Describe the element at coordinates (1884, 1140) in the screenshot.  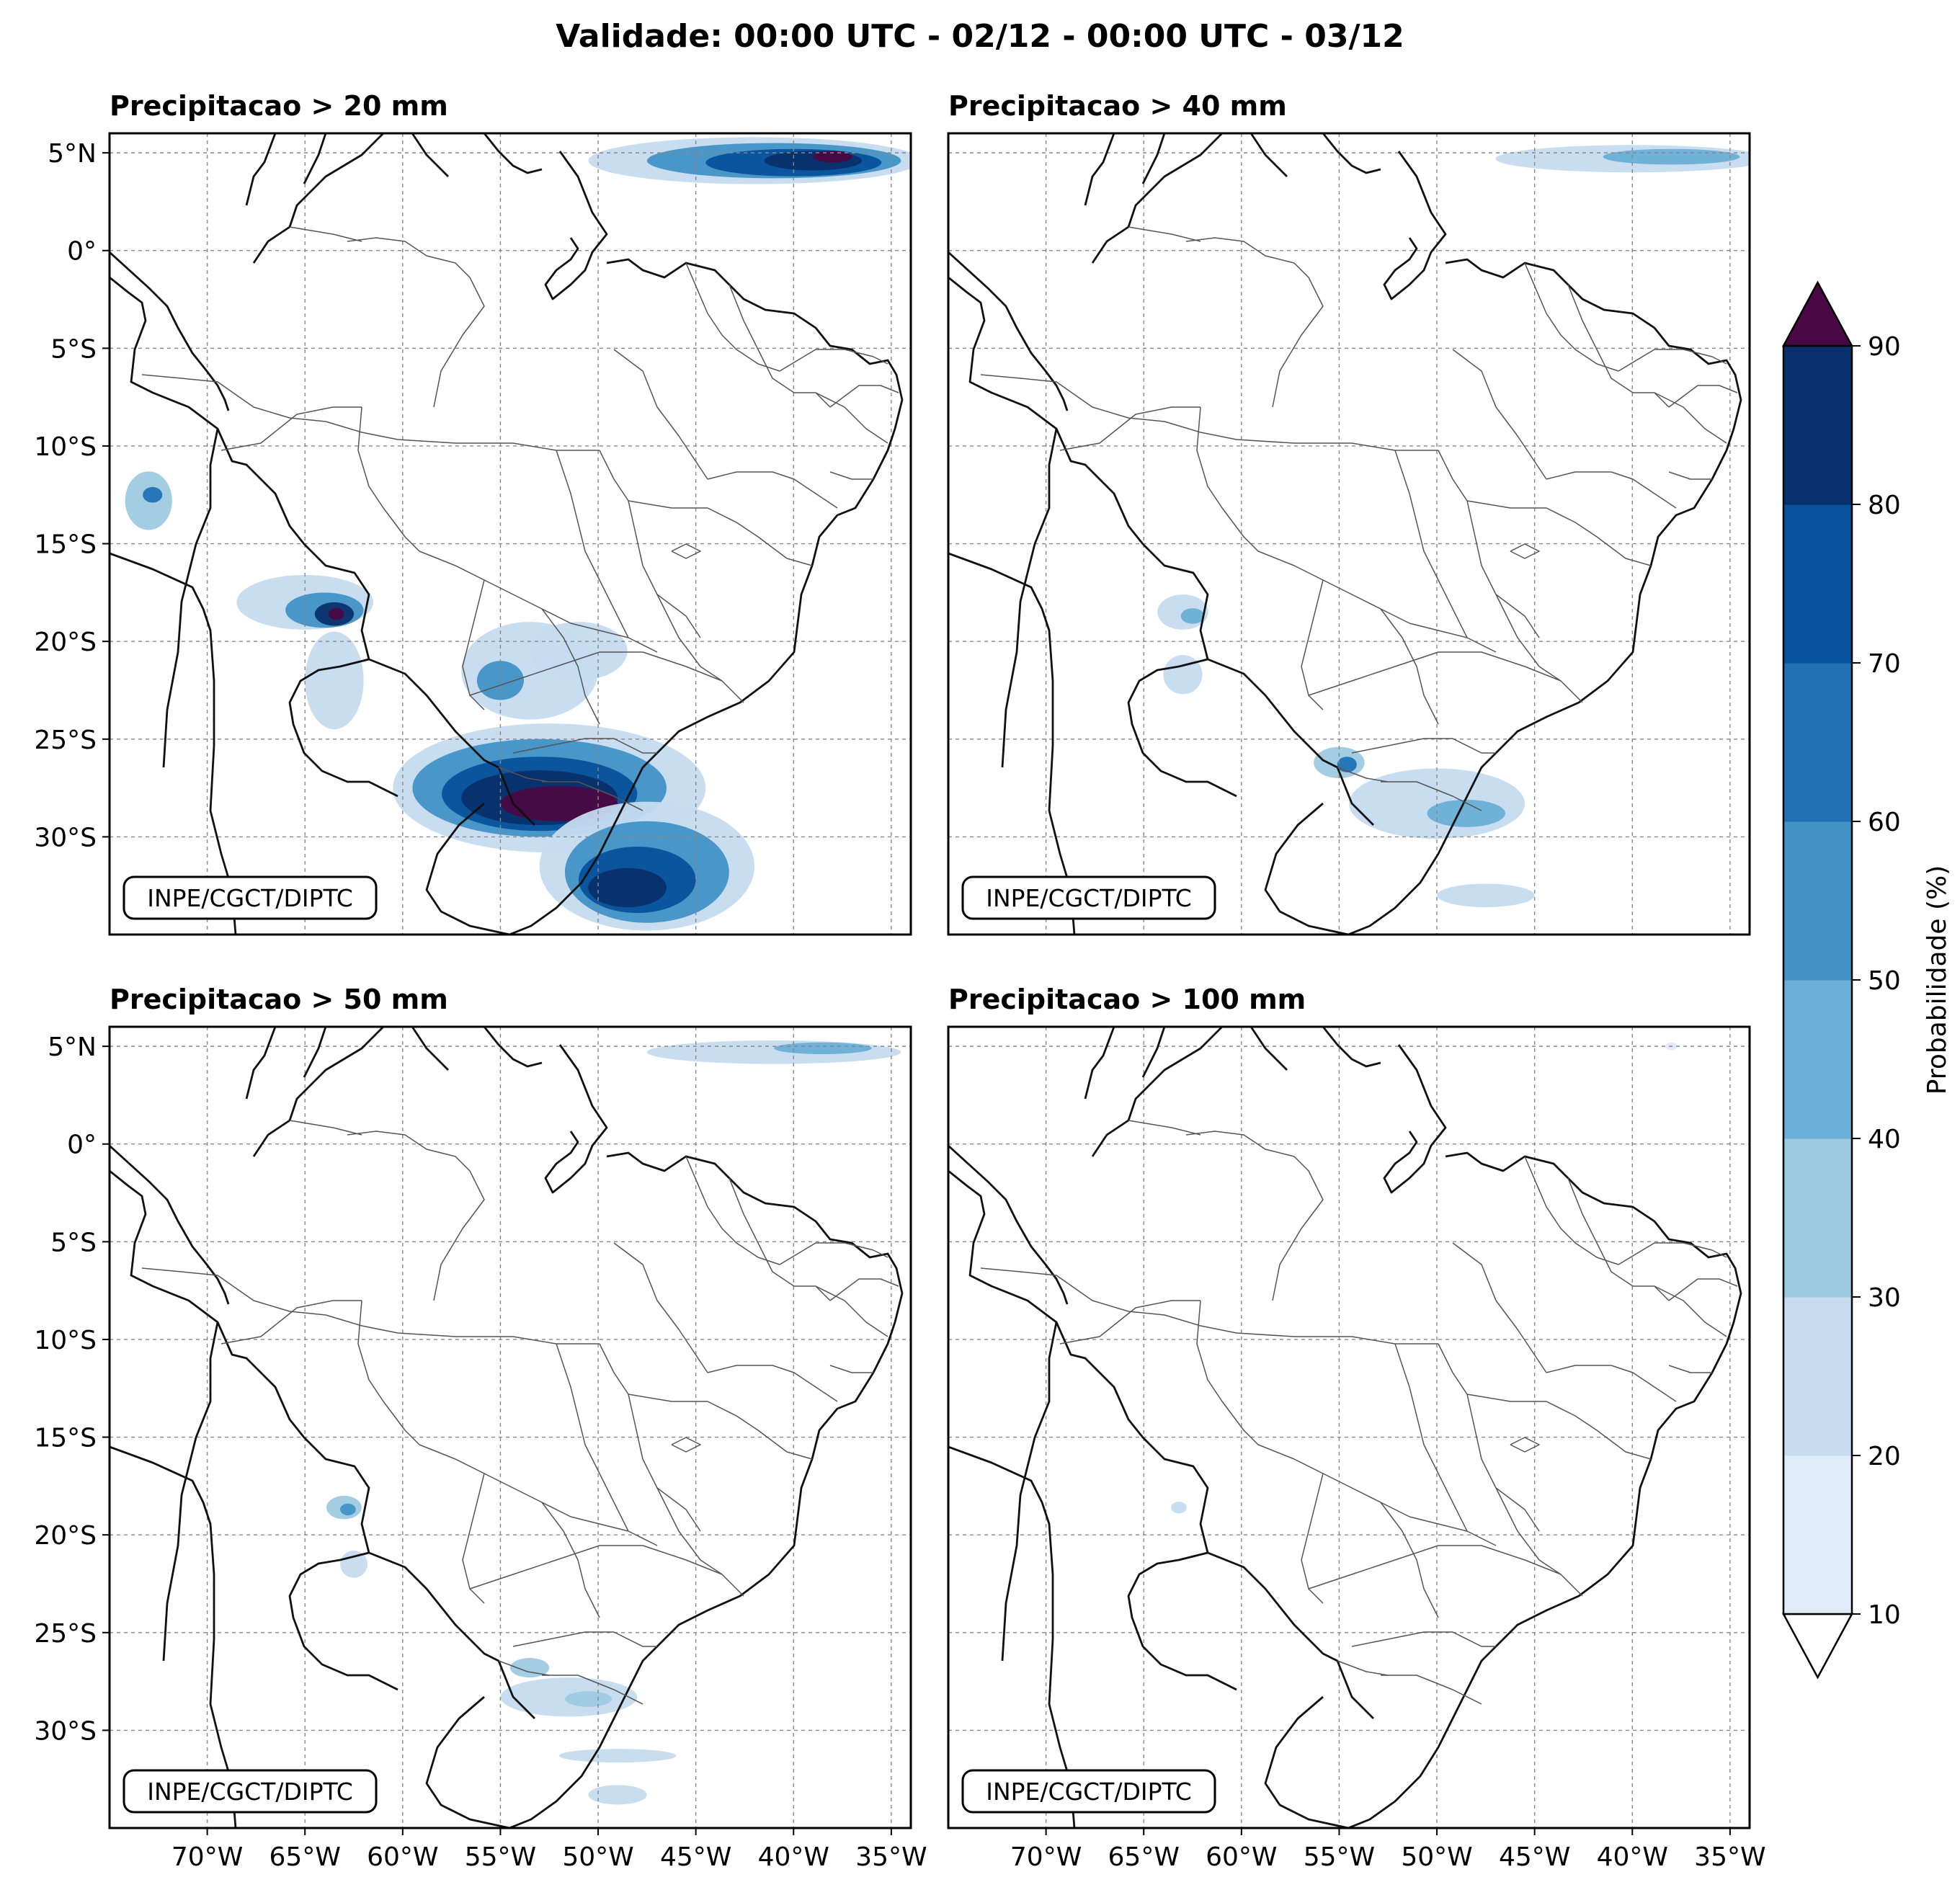
I see `colorbar-tick-label: 40` at that location.